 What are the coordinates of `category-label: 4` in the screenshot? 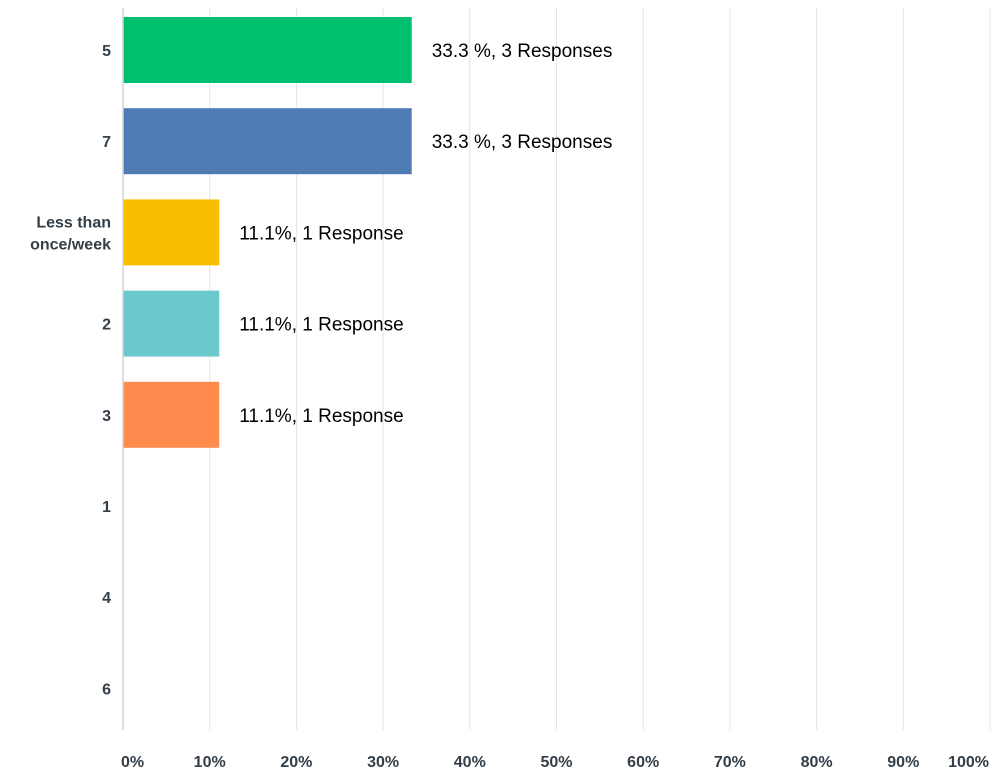 It's located at (106, 598).